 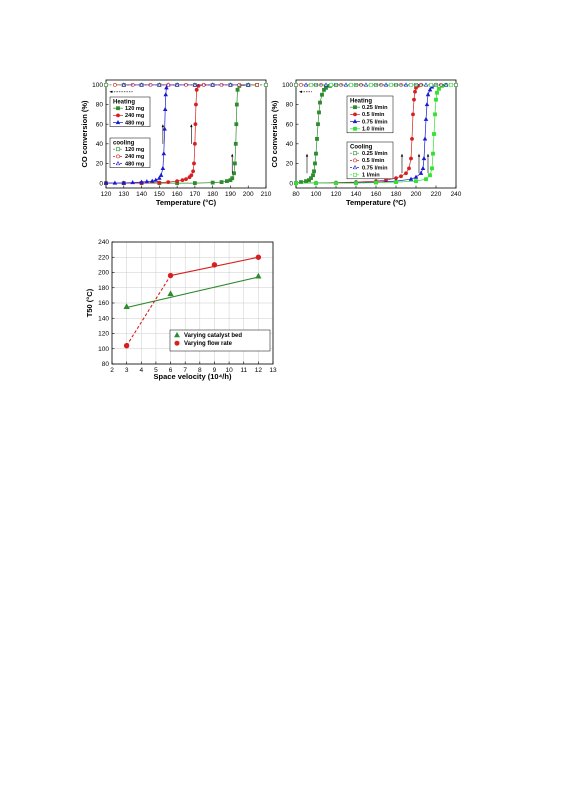 What do you see at coordinates (316, 194) in the screenshot?
I see `x-tick-label: 100` at bounding box center [316, 194].